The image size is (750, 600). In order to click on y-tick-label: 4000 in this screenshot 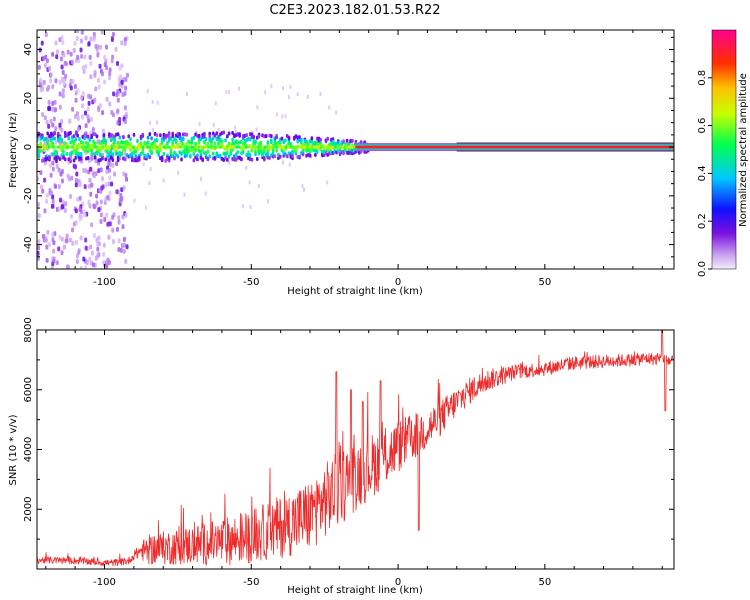, I will do `click(28, 449)`.